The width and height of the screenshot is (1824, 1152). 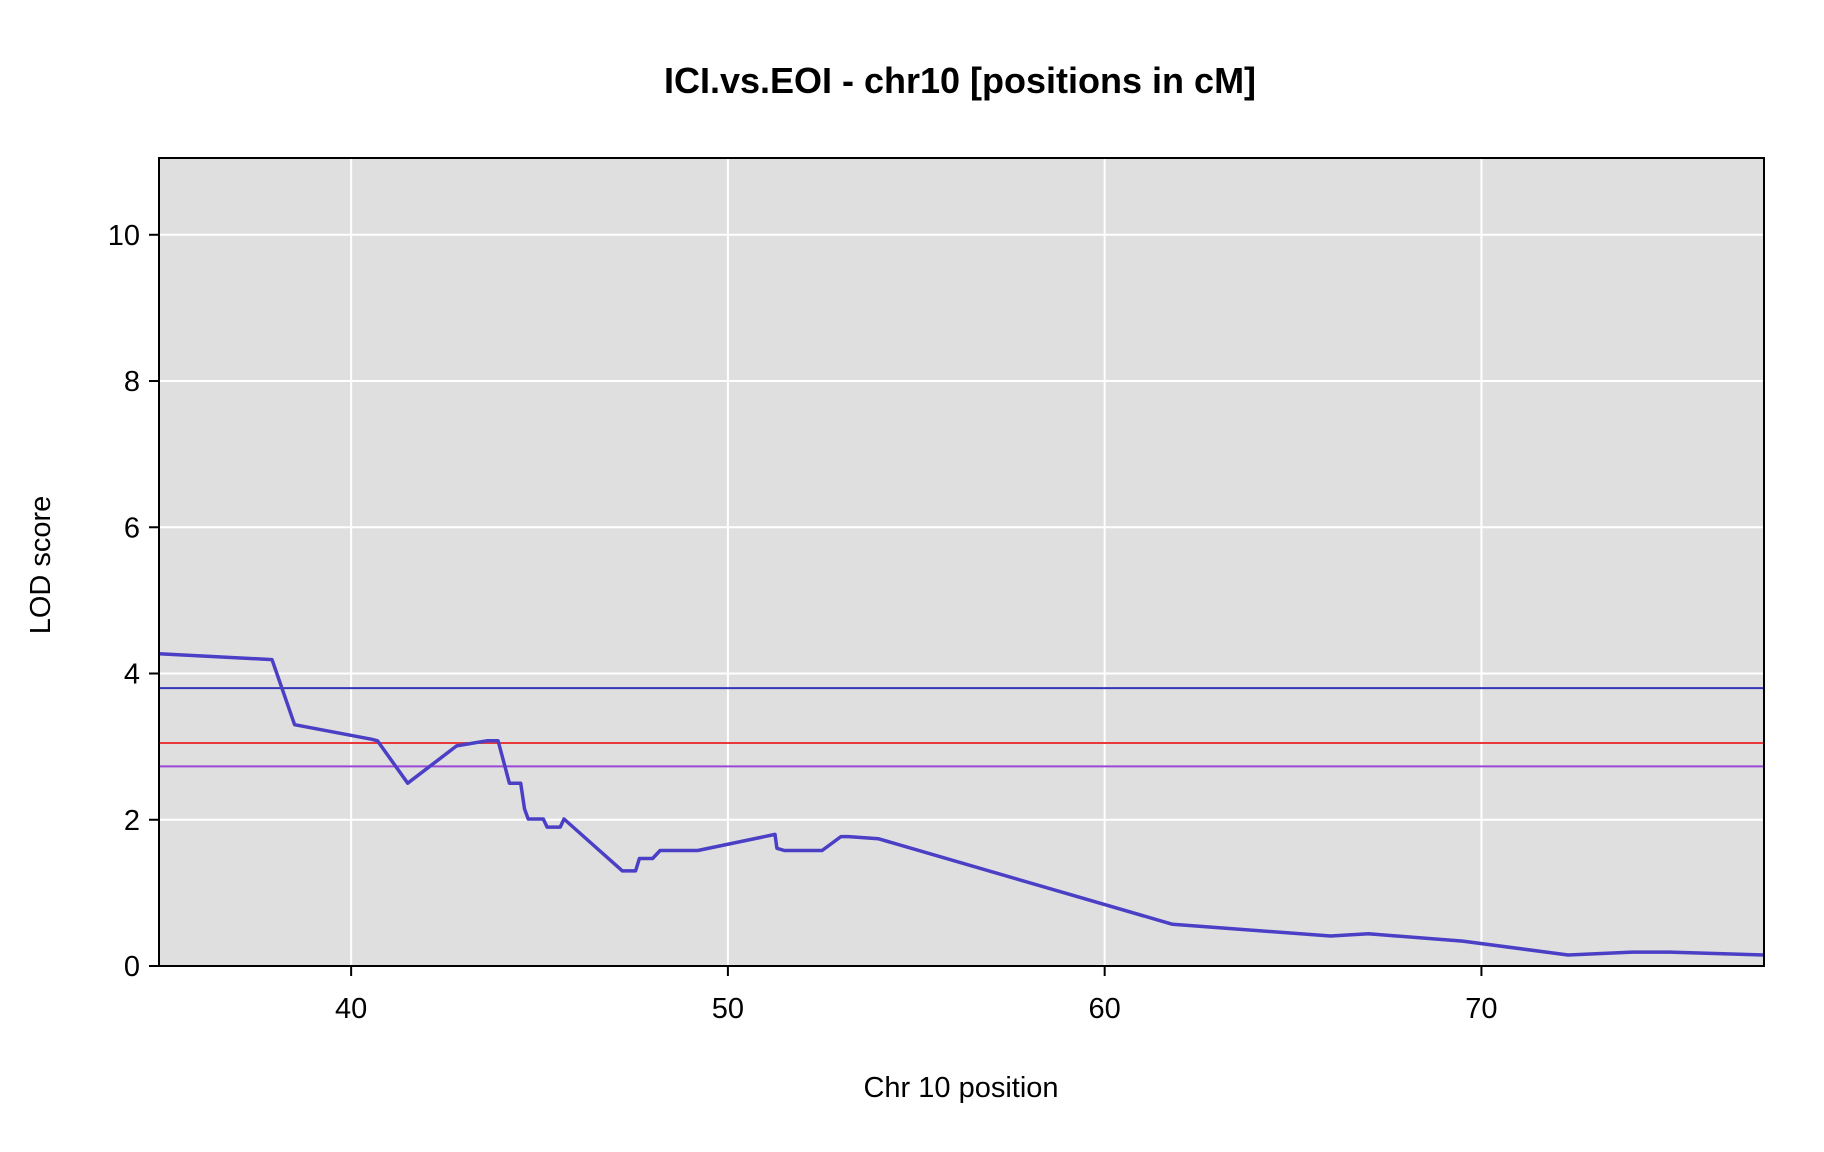 What do you see at coordinates (1105, 1009) in the screenshot?
I see `x-tick-label: 60` at bounding box center [1105, 1009].